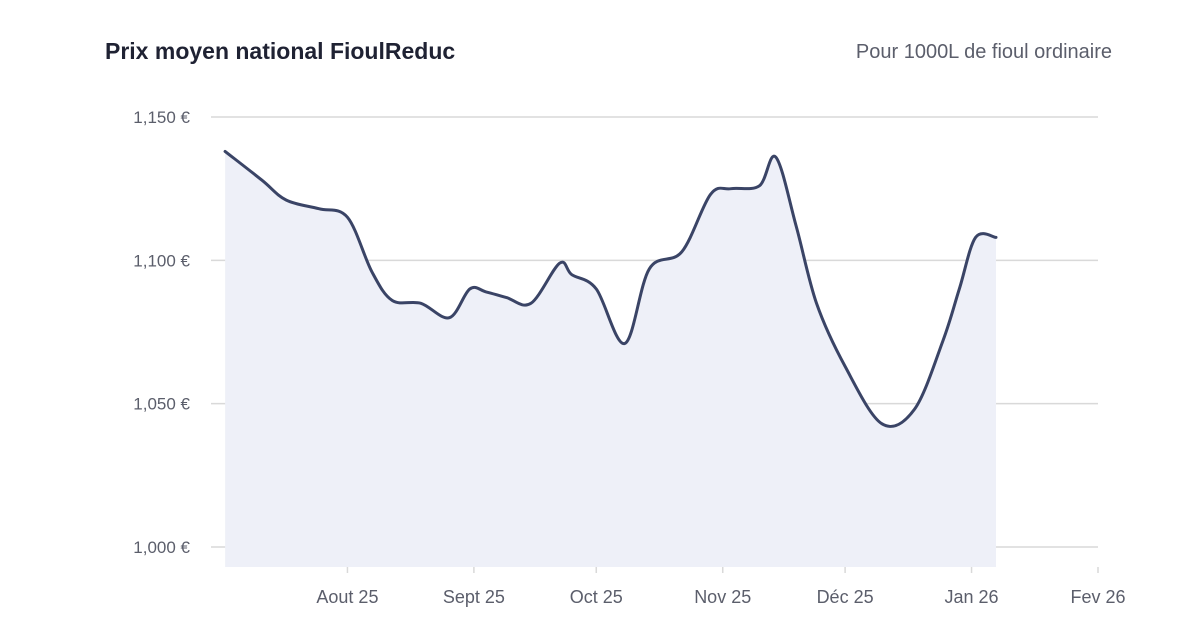 The height and width of the screenshot is (627, 1200). I want to click on chart-subtitle: Pour 1000L de fioul ordinaire, so click(983, 52).